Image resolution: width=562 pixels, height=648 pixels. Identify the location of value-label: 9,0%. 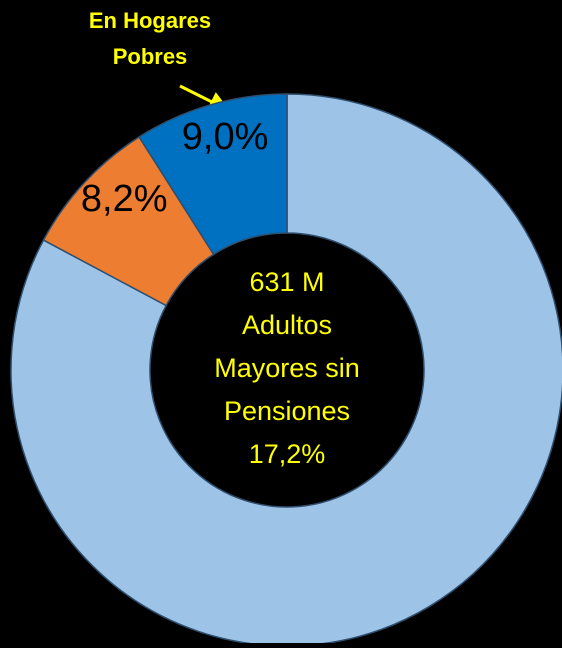
(225, 137).